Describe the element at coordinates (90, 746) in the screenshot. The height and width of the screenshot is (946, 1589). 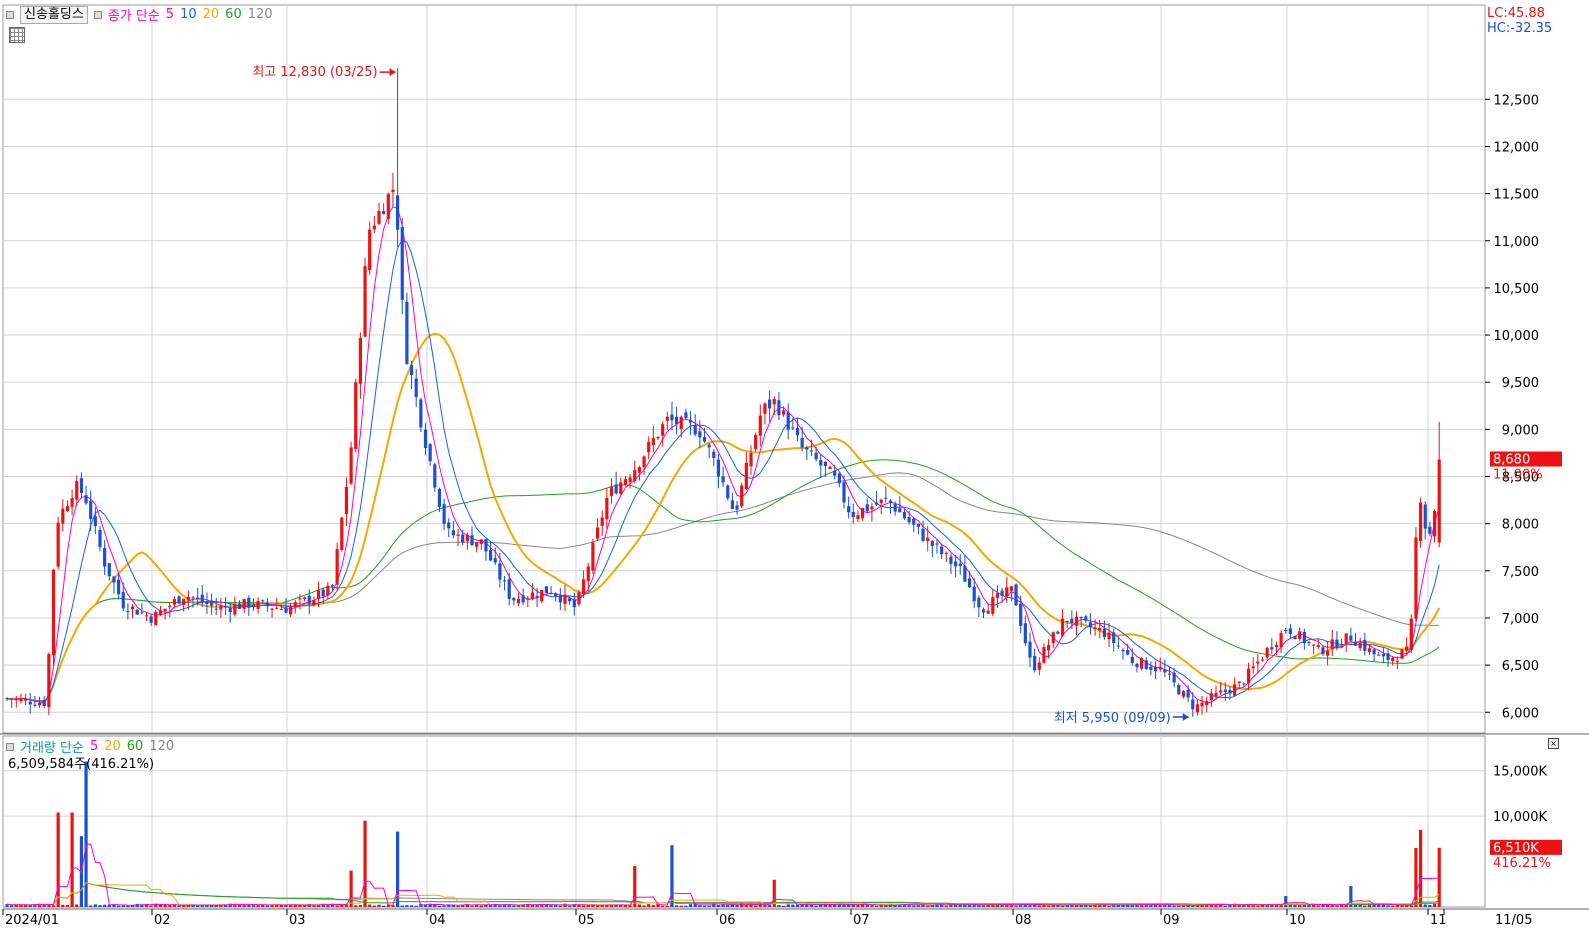
I see `volume-header: 거래량 단순 5 20 60 120` at that location.